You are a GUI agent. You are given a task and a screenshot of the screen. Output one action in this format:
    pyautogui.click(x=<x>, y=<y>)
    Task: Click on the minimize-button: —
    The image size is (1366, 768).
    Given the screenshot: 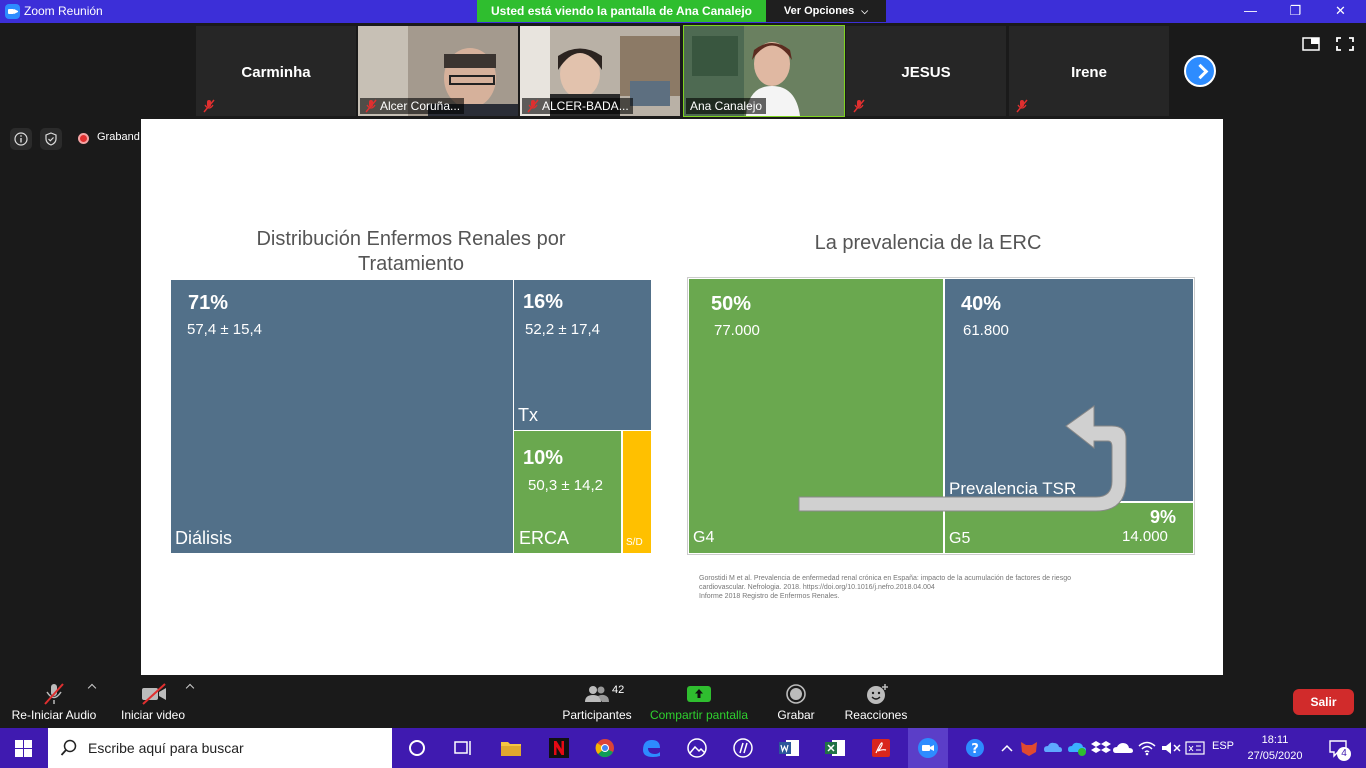 What is the action you would take?
    pyautogui.click(x=1250, y=11)
    